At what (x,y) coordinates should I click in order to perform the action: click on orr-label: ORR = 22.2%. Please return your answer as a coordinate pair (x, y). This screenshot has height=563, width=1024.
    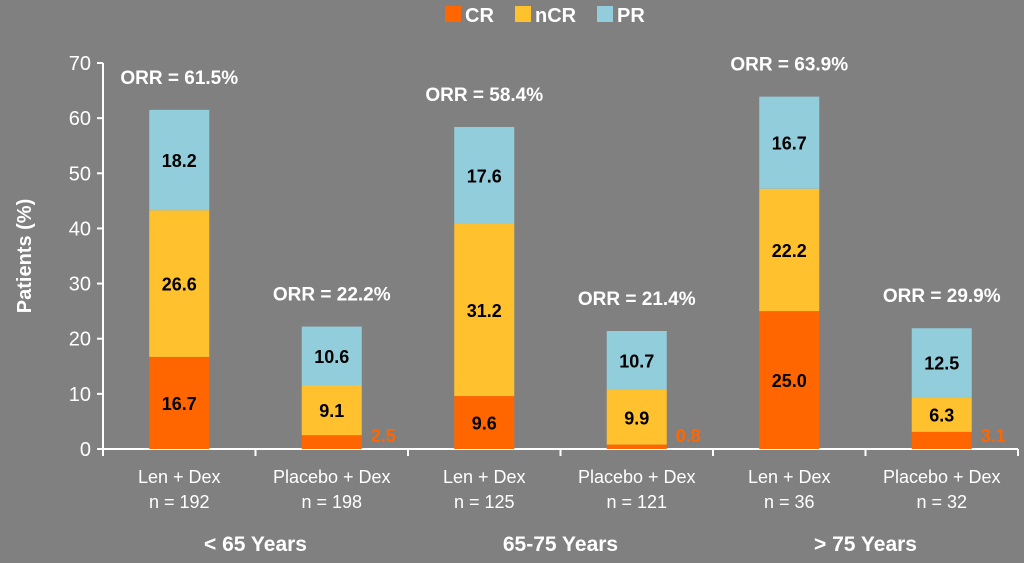
    Looking at the image, I should click on (332, 295).